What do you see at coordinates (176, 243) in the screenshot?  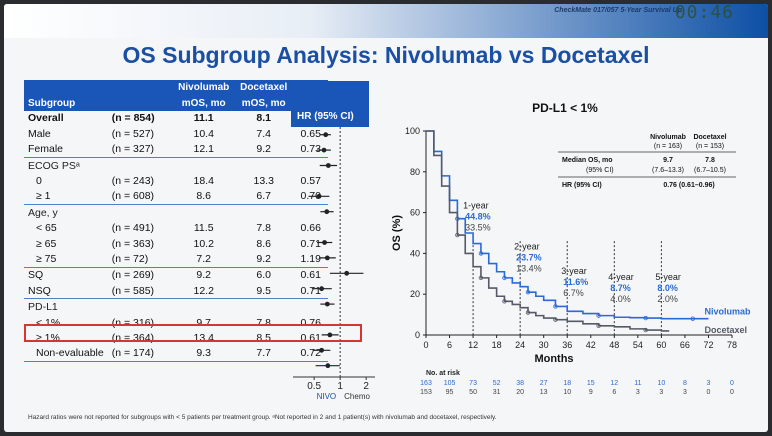 I see `table-row: ≥ 65 (n = 363) 10.2 8.6 0.71` at bounding box center [176, 243].